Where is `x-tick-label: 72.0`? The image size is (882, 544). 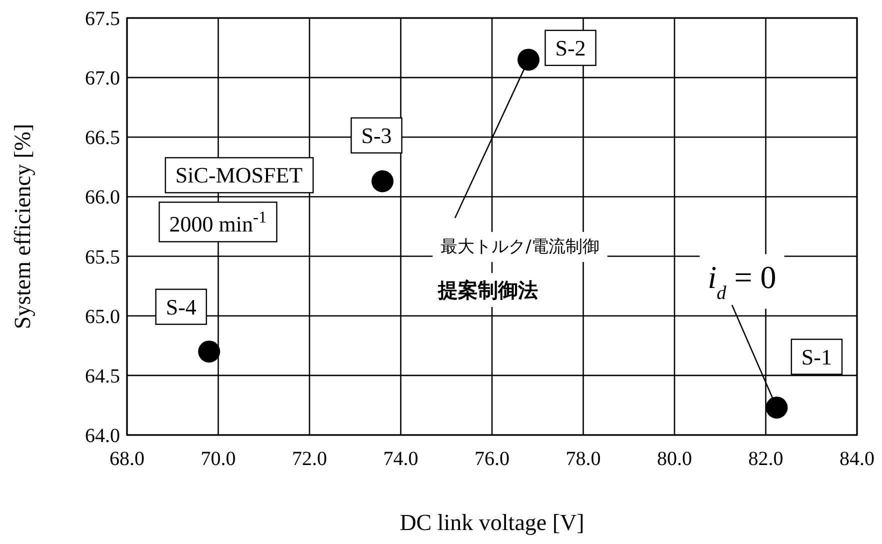 x-tick-label: 72.0 is located at coordinates (309, 459).